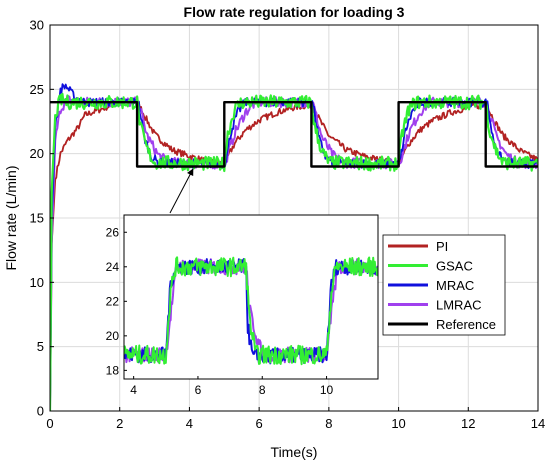 This screenshot has height=464, width=550. I want to click on y-tick-label: 5, so click(40, 346).